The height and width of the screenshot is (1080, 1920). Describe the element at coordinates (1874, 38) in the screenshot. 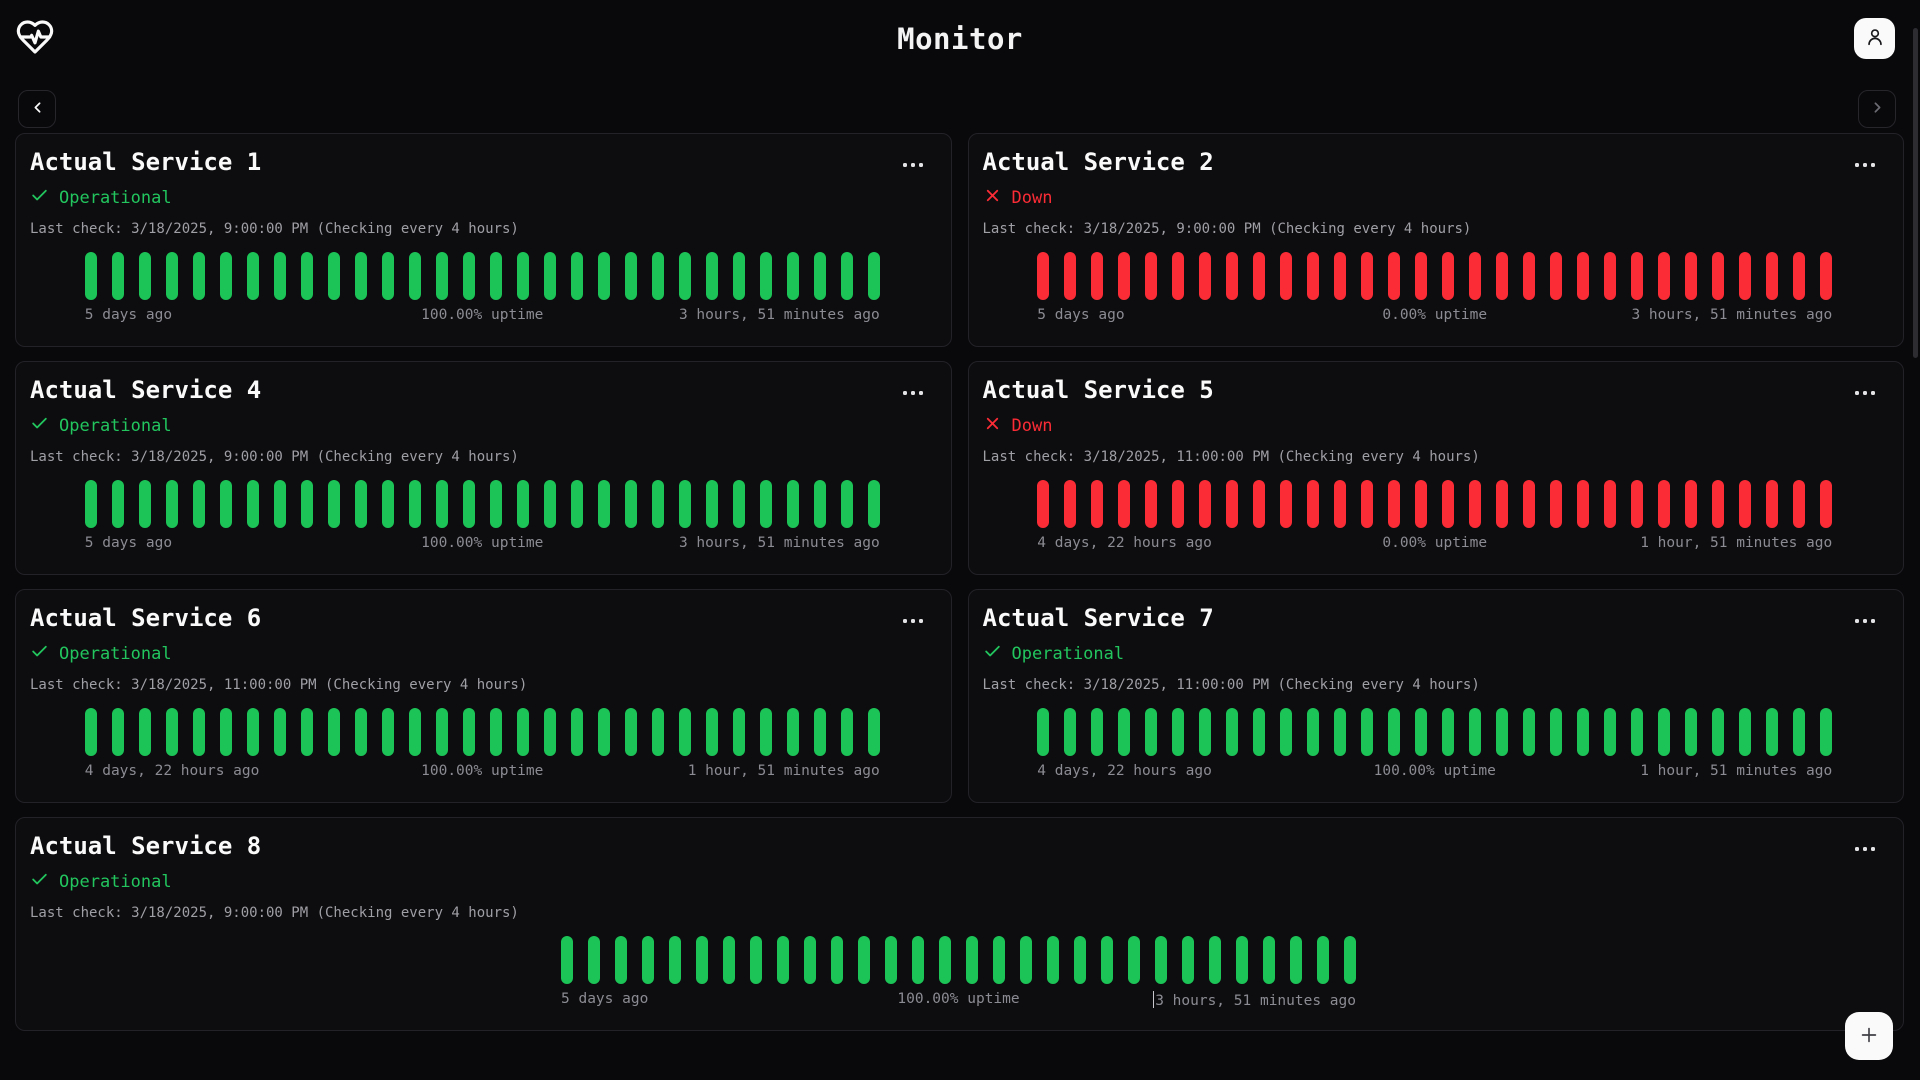

I see `user-button` at that location.